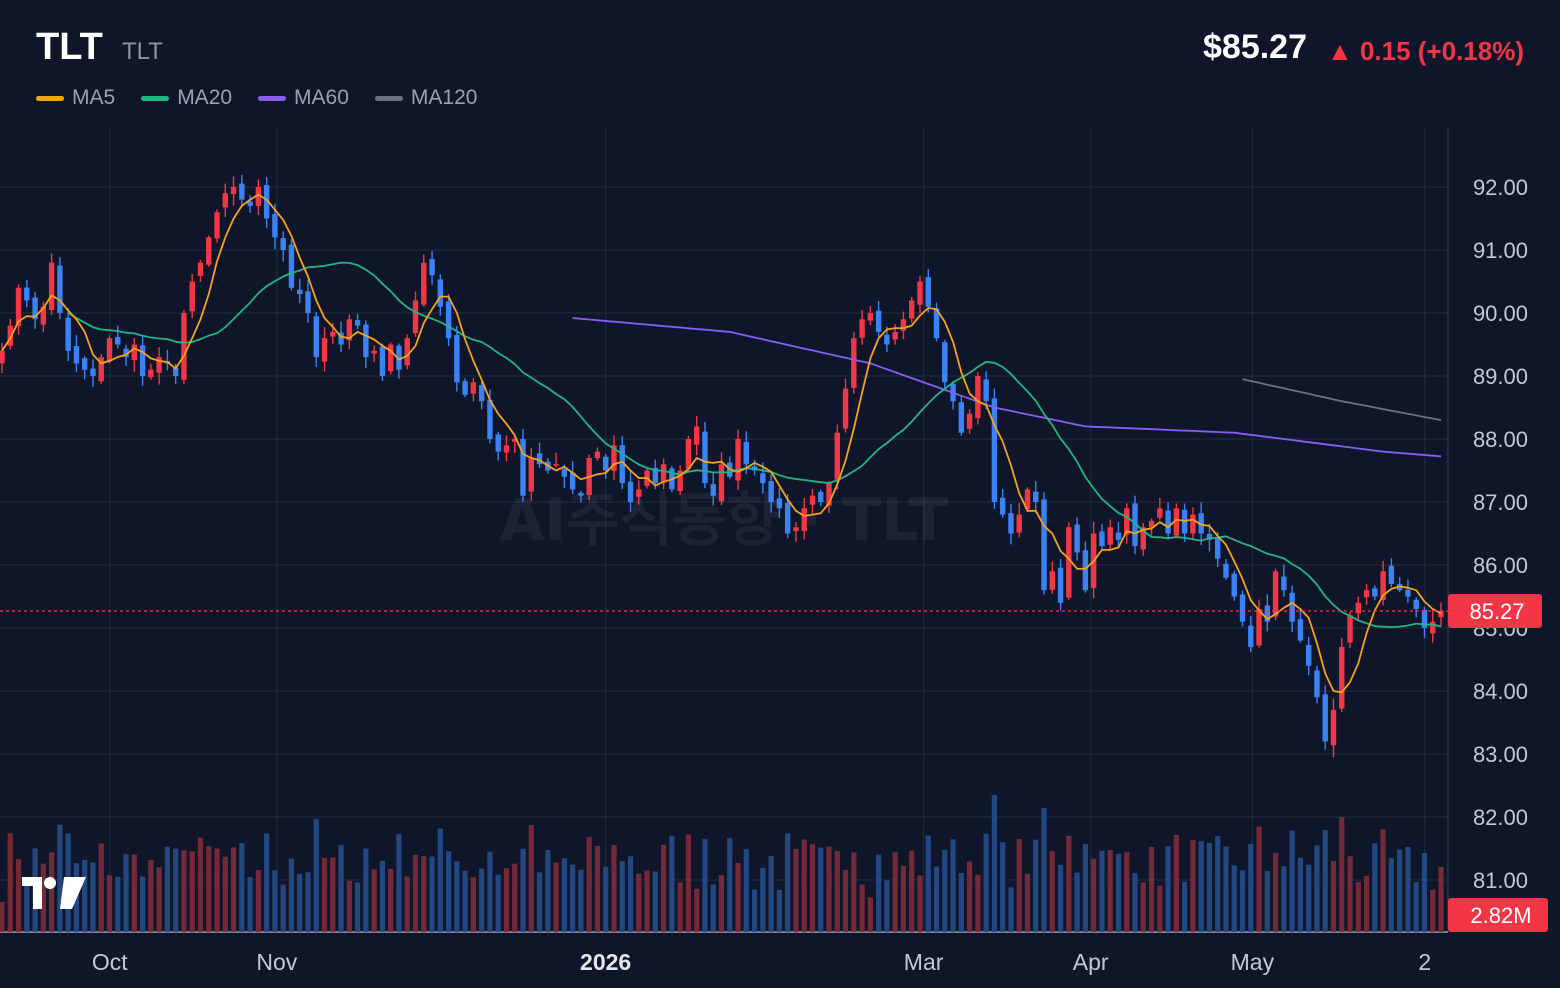 This screenshot has width=1560, height=988. What do you see at coordinates (1500, 691) in the screenshot?
I see `y-tick-label: 84.00` at bounding box center [1500, 691].